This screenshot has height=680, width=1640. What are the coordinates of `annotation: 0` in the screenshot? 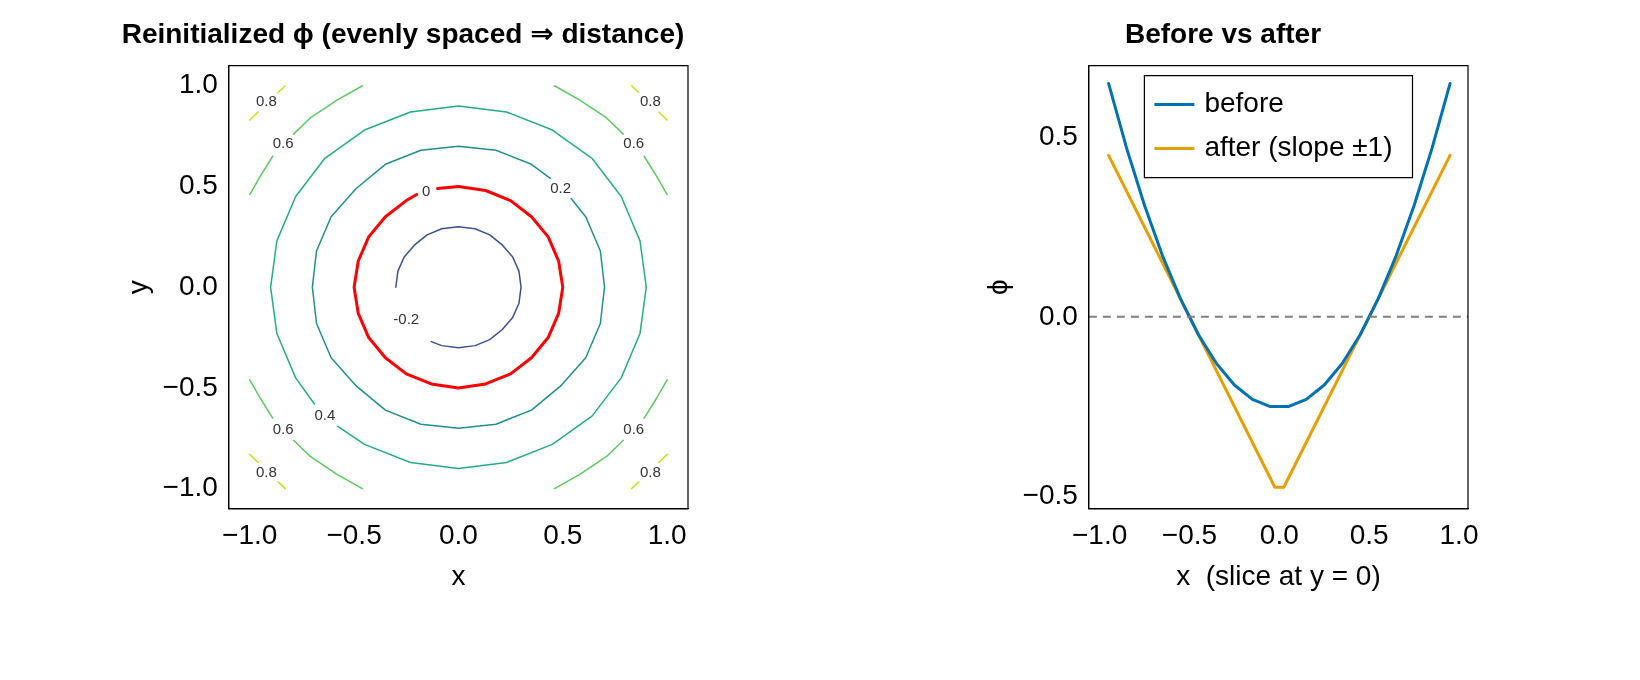 It's located at (426, 190).